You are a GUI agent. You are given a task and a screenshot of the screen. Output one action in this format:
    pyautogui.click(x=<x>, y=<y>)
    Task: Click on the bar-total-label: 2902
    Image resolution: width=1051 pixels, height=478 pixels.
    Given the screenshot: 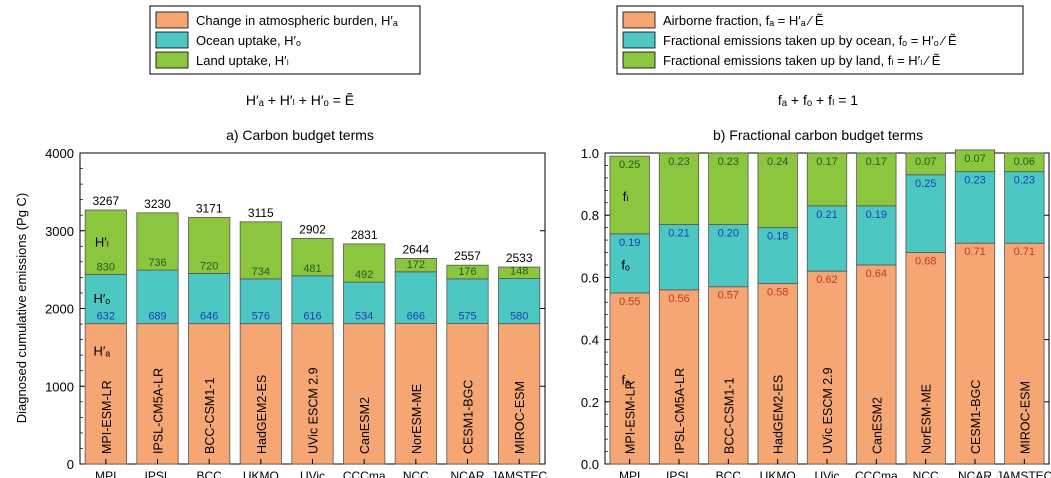 What is the action you would take?
    pyautogui.click(x=312, y=229)
    